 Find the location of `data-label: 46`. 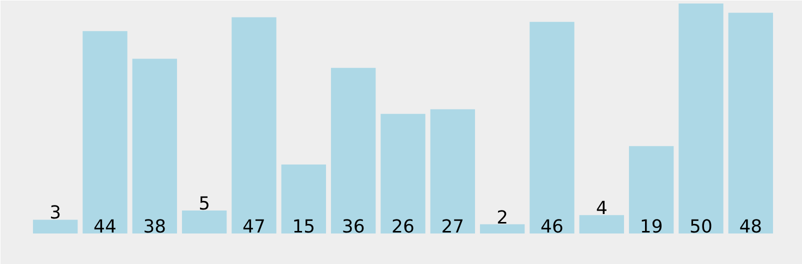

data-label: 46 is located at coordinates (552, 227).